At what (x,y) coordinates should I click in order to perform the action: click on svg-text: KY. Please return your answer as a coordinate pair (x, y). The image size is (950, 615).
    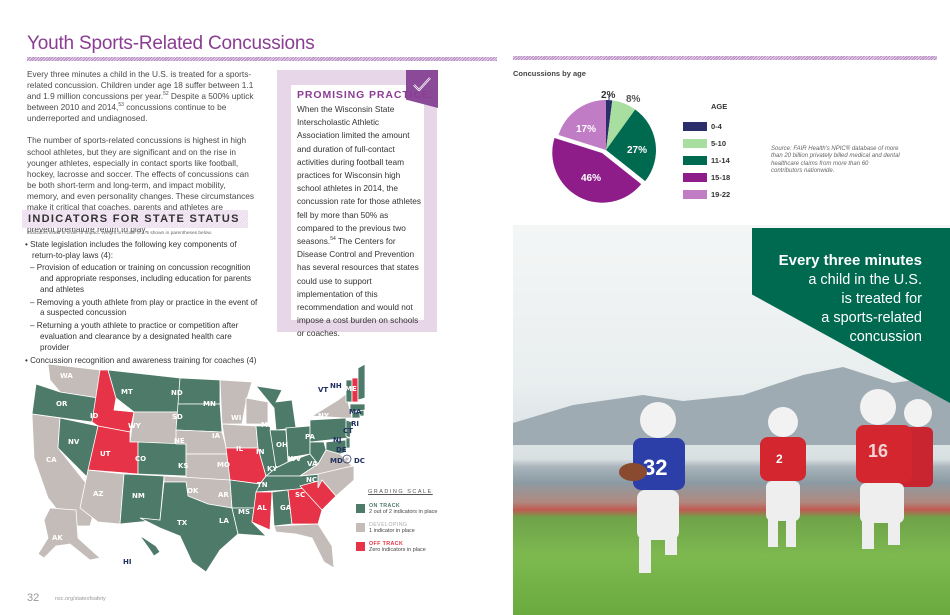
    Looking at the image, I should click on (272, 469).